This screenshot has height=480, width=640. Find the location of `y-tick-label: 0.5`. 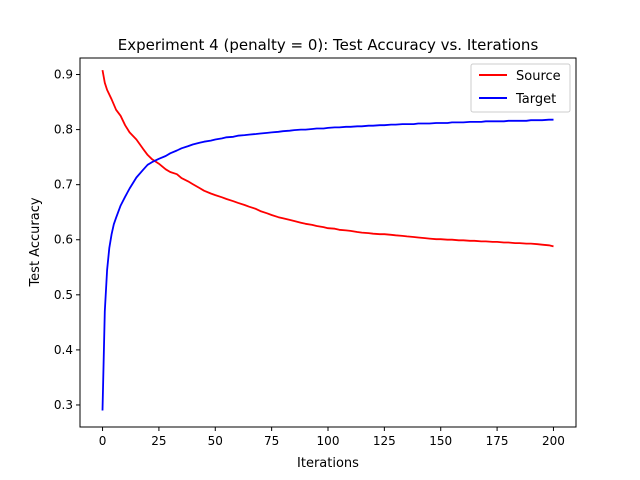

y-tick-label: 0.5 is located at coordinates (63, 295).